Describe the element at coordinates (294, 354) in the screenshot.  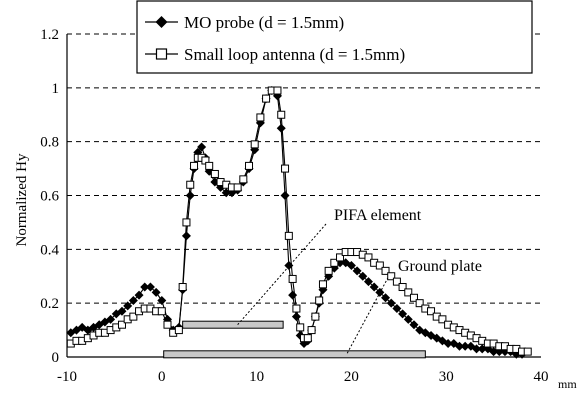
I see `ground-plate-shape` at that location.